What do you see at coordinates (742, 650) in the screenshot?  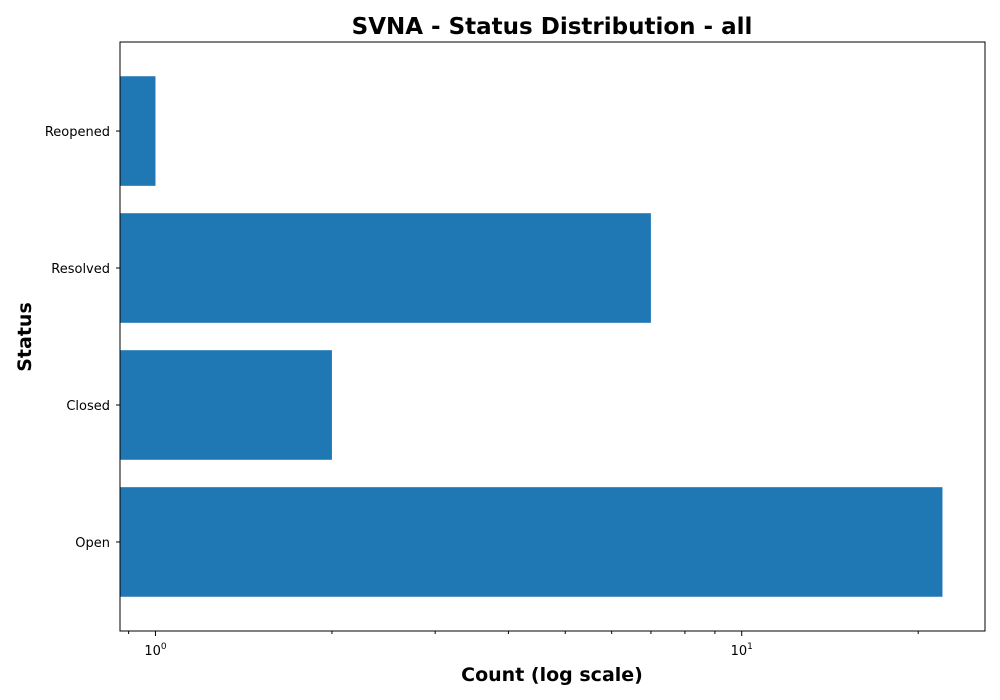 I see `x-tick-label: 10¹` at bounding box center [742, 650].